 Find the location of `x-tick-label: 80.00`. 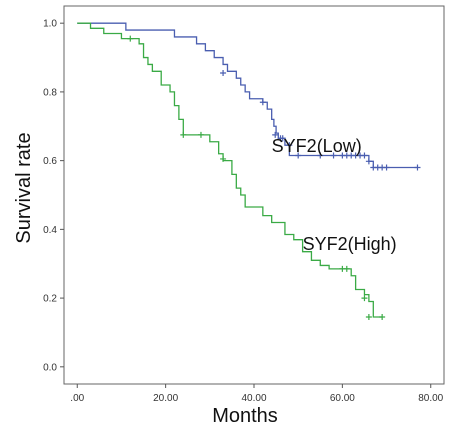

x-tick-label: 80.00 is located at coordinates (430, 398).